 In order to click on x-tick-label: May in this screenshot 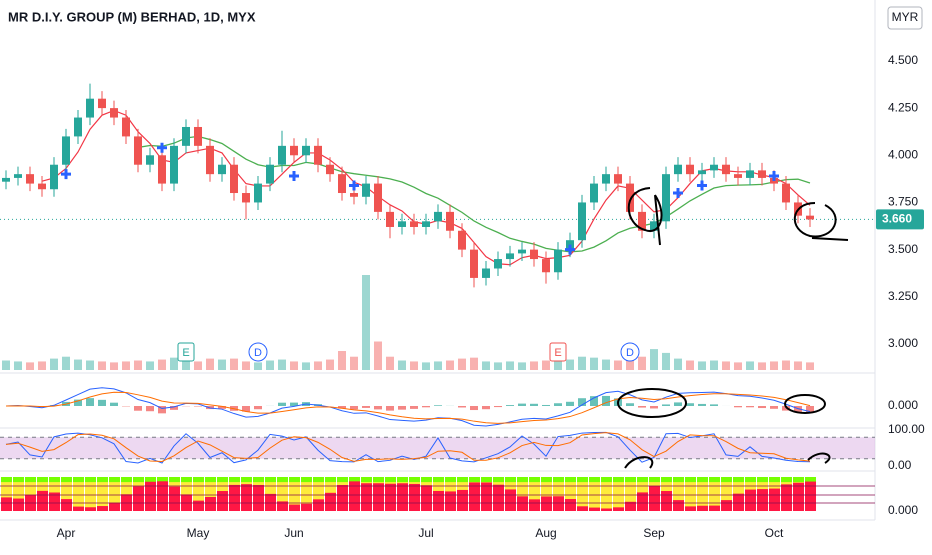, I will do `click(198, 533)`.